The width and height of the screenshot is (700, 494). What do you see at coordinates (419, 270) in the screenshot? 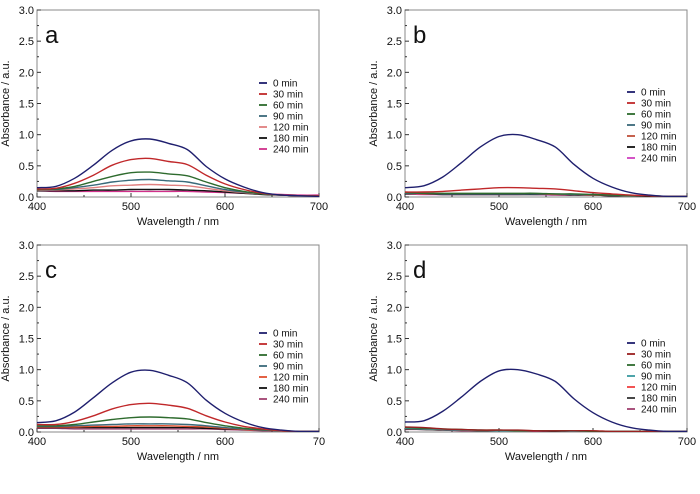
I see `panel-label: d` at bounding box center [419, 270].